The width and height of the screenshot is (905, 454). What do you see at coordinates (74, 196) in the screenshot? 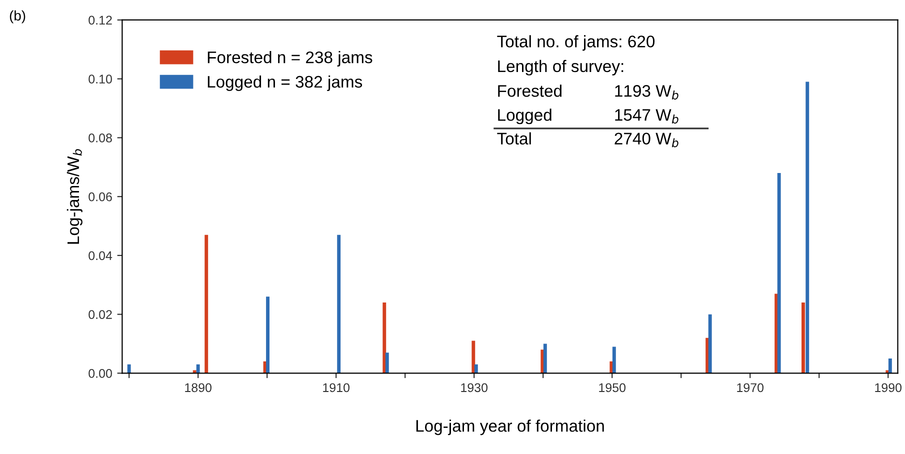
I see `y-axis-title: Log-jams/W$_{b}$` at bounding box center [74, 196].